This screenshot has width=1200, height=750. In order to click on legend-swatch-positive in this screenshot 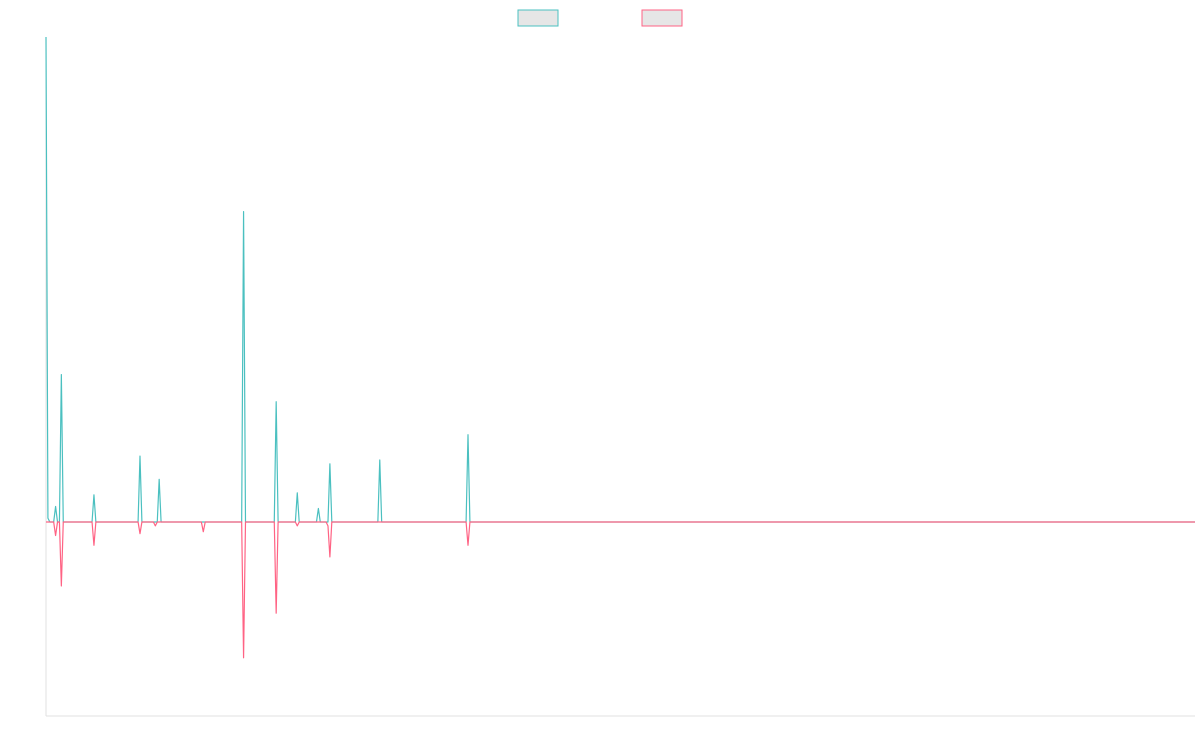, I will do `click(538, 18)`.